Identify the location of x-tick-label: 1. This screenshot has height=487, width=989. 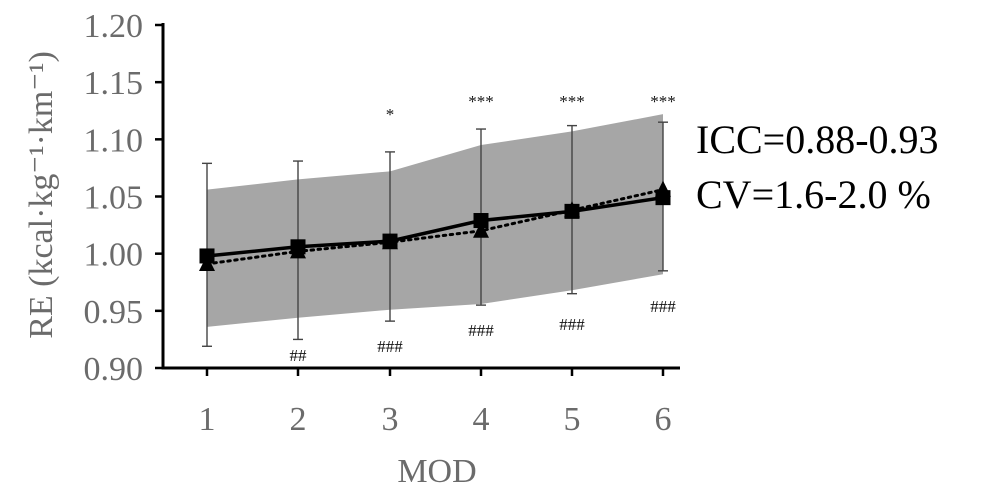
(207, 419).